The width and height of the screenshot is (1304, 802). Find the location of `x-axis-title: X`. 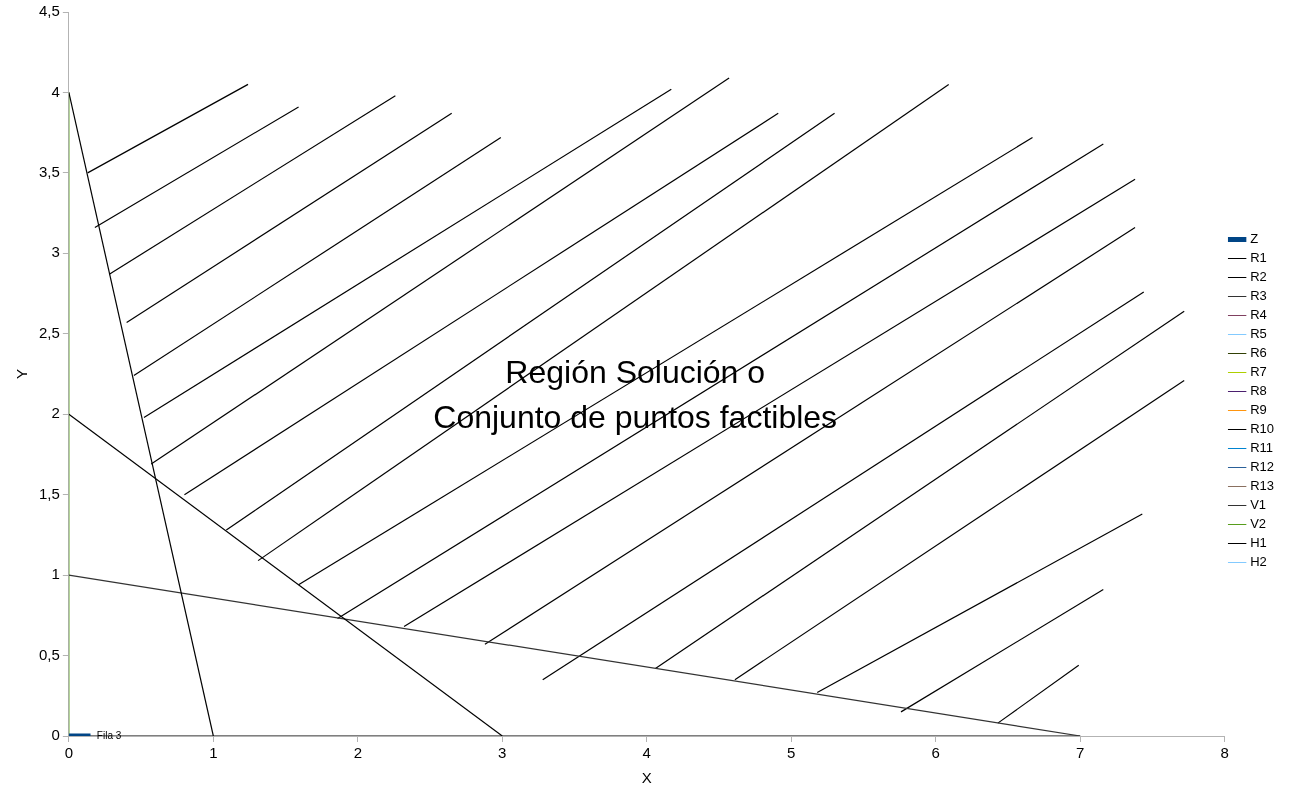

x-axis-title: X is located at coordinates (646, 778).